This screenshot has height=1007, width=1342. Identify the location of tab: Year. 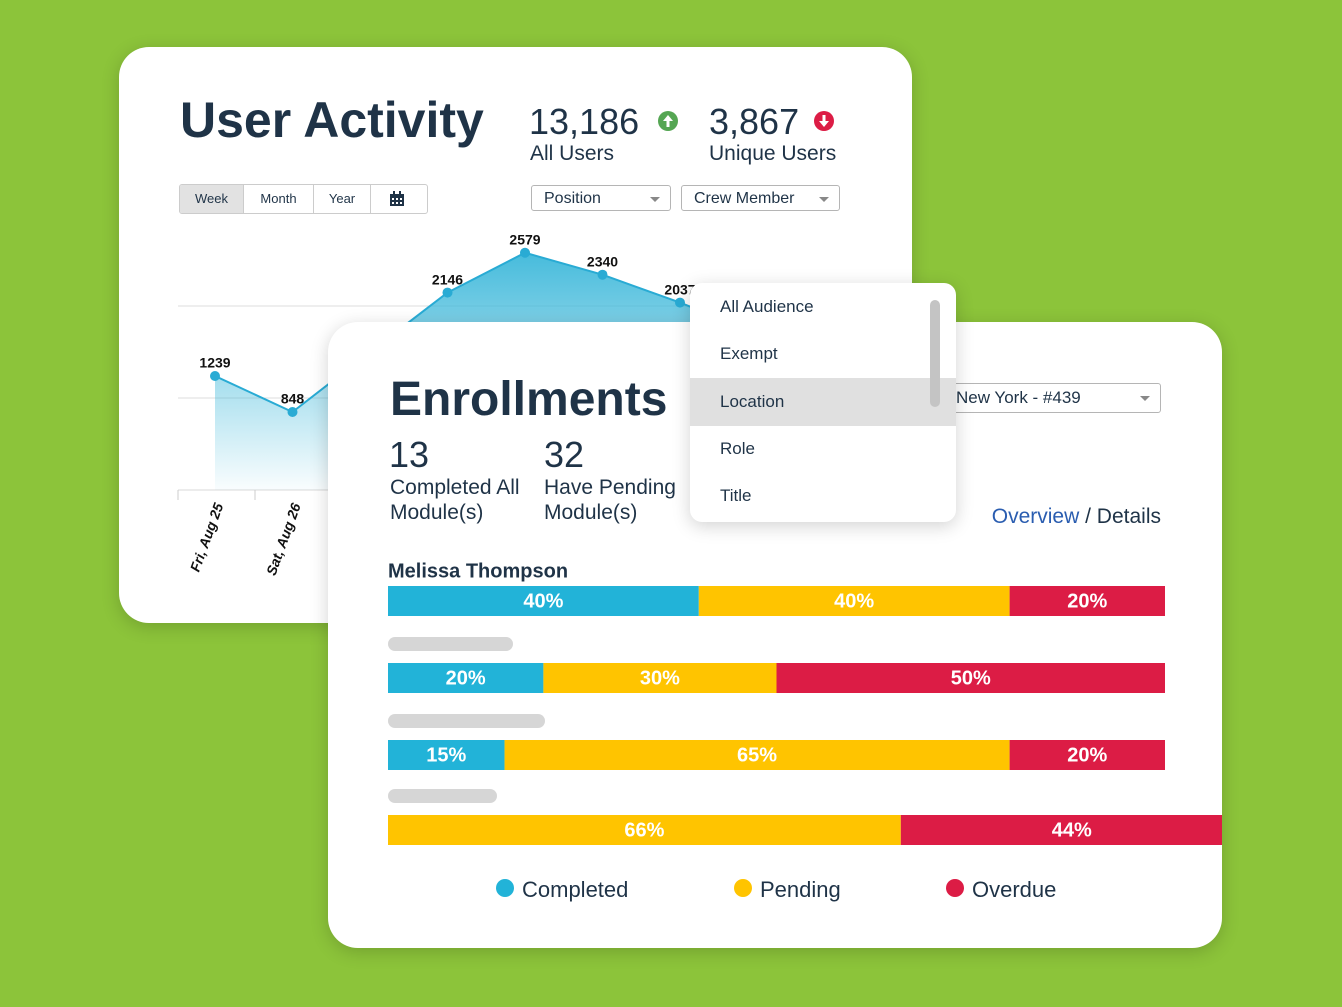
(342, 199).